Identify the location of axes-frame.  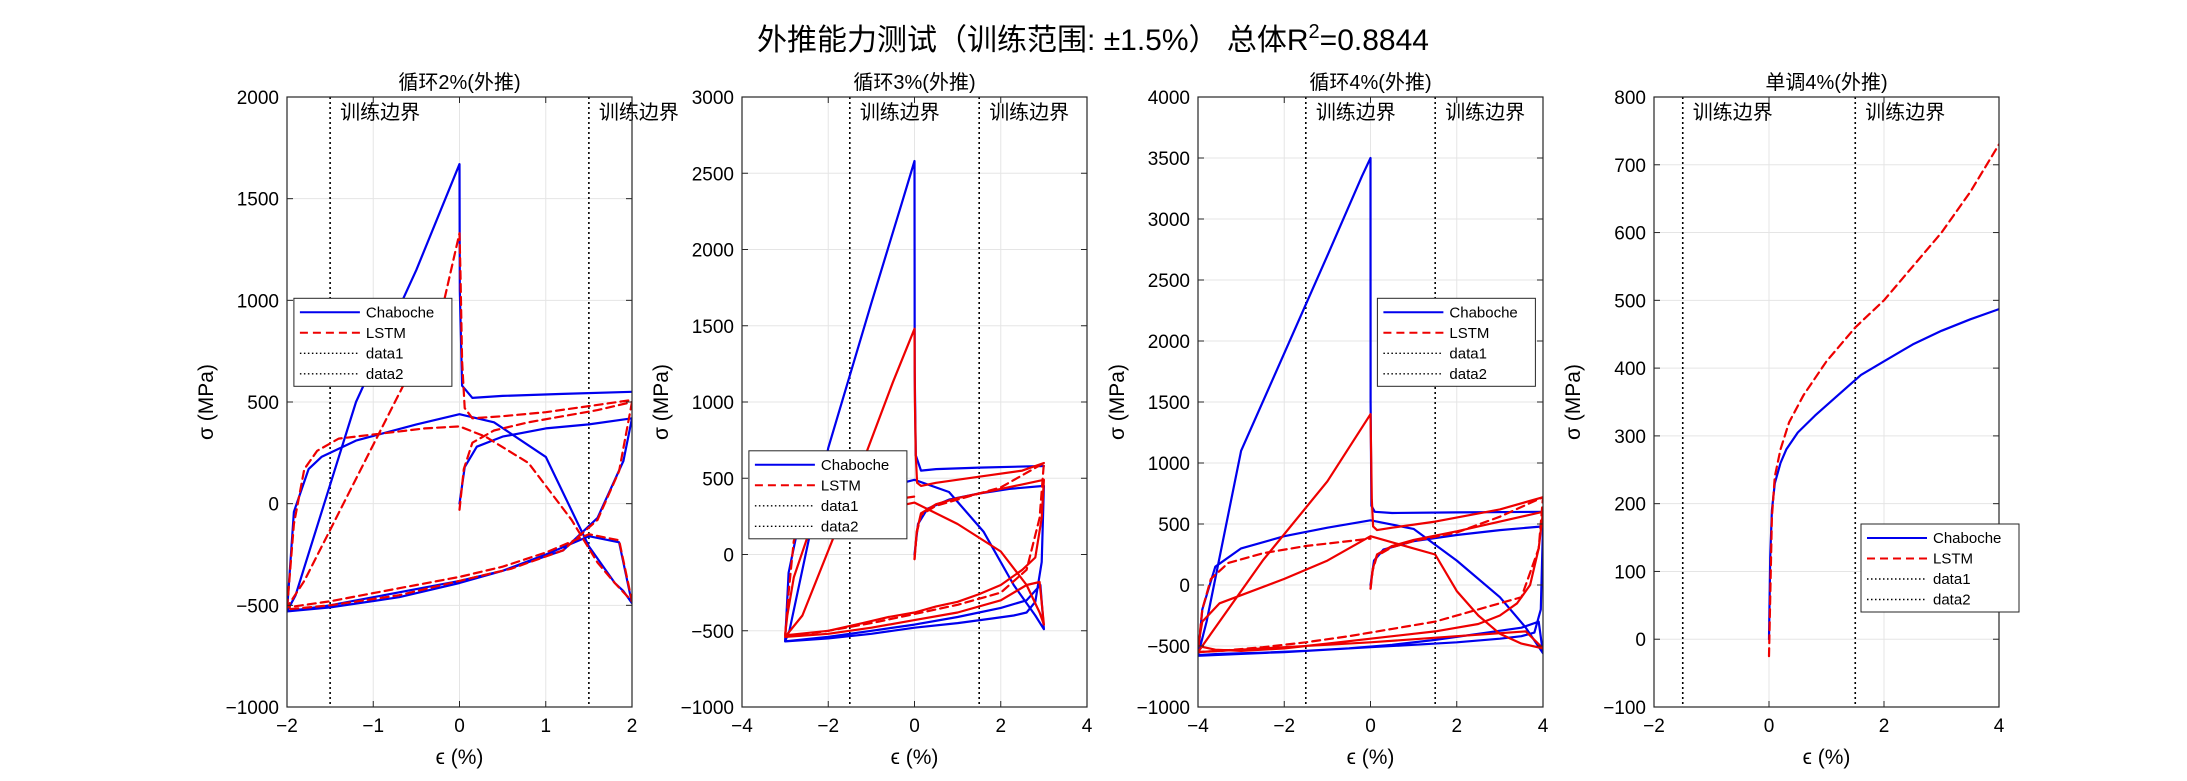
(1826, 402).